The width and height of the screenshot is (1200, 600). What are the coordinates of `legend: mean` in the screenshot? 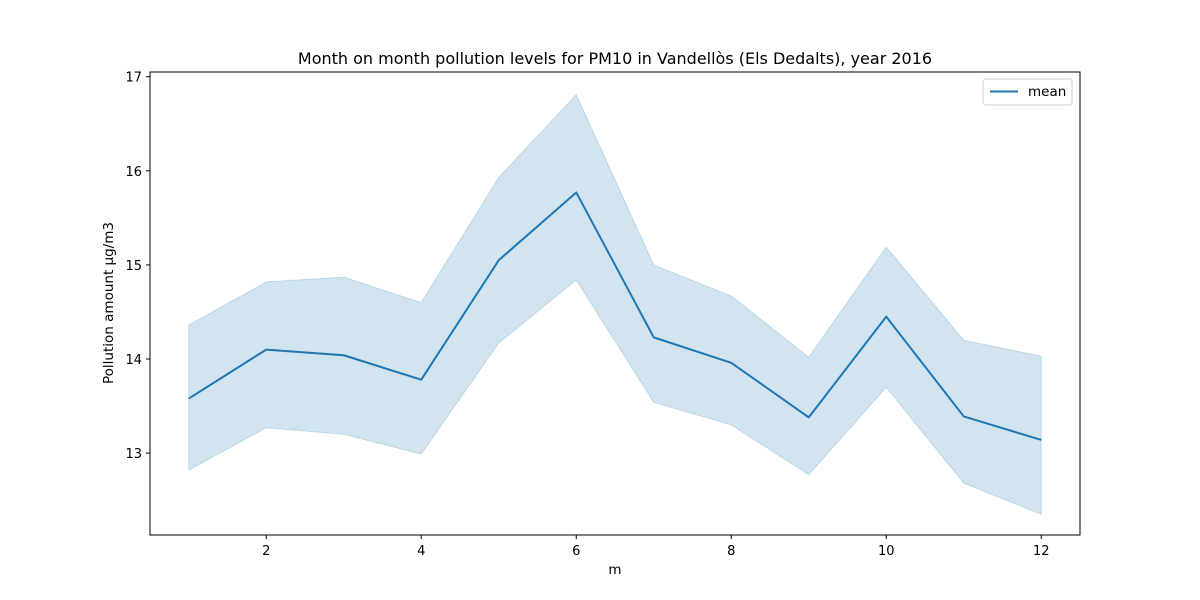 It's located at (1027, 92).